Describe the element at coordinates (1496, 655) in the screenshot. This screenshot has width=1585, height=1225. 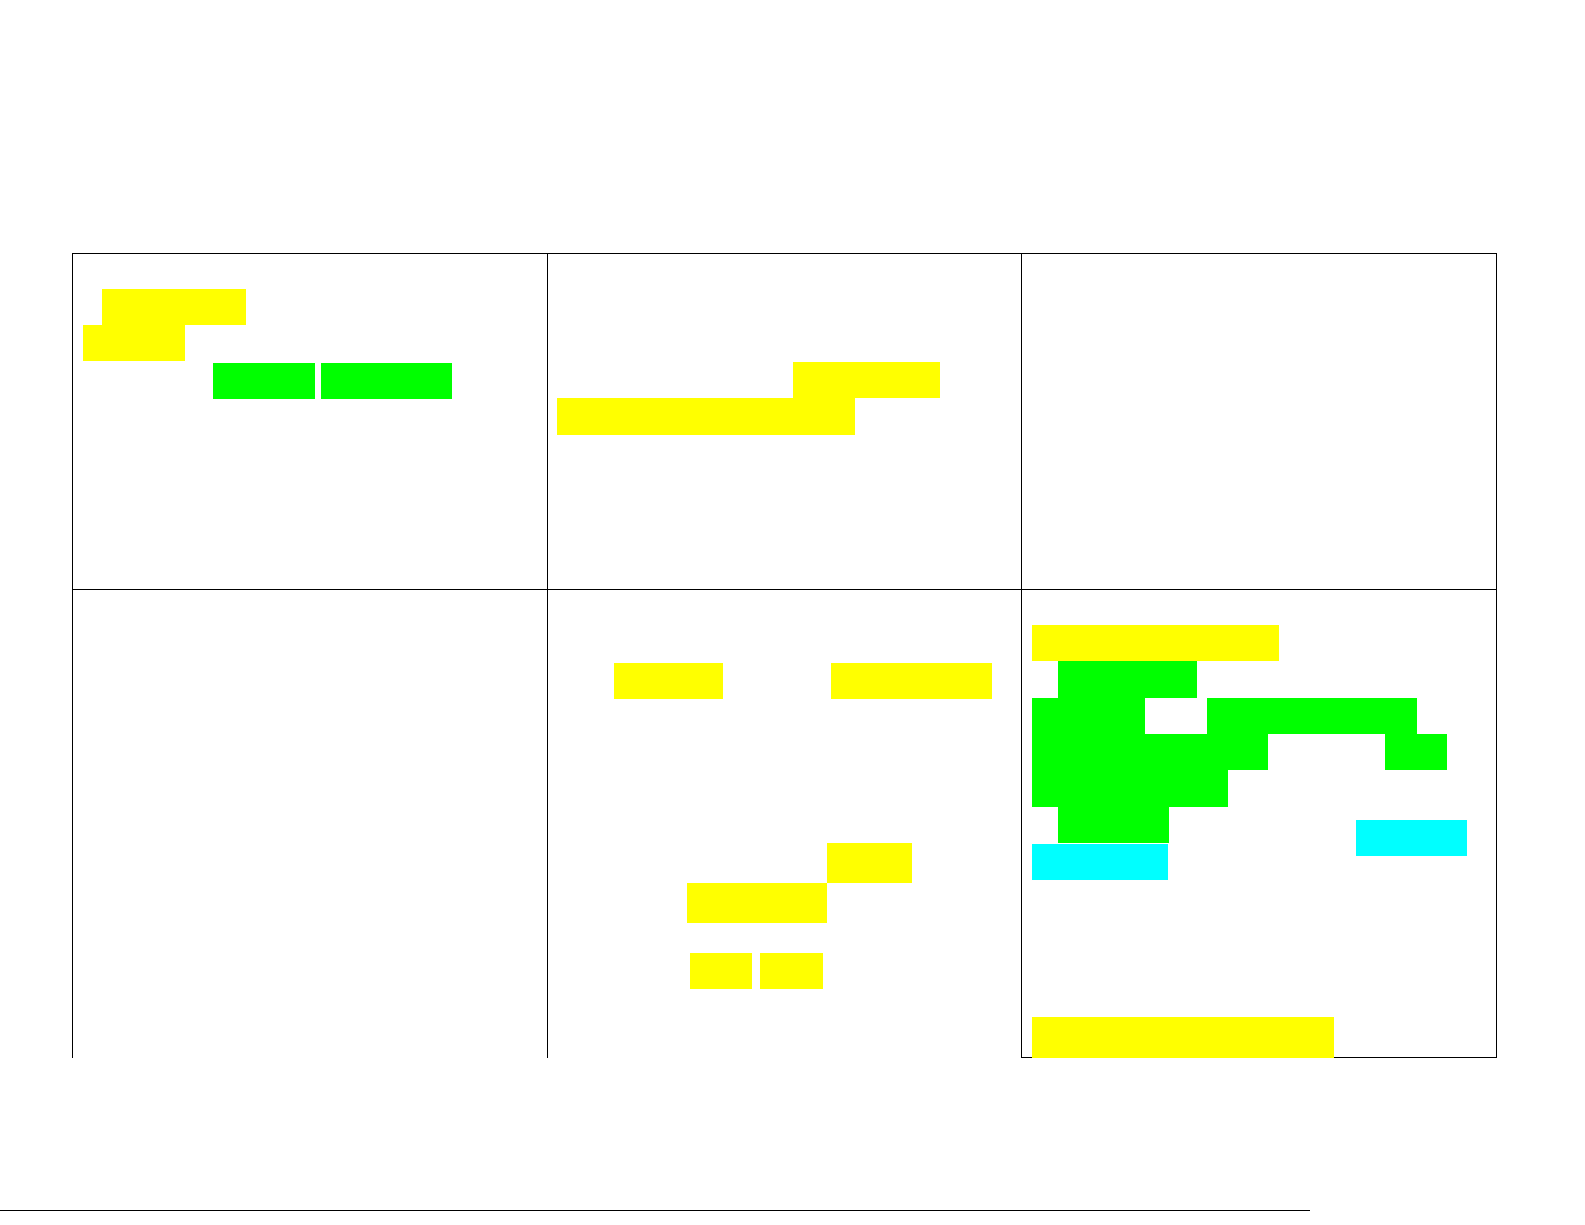
I see `table-border-right` at that location.